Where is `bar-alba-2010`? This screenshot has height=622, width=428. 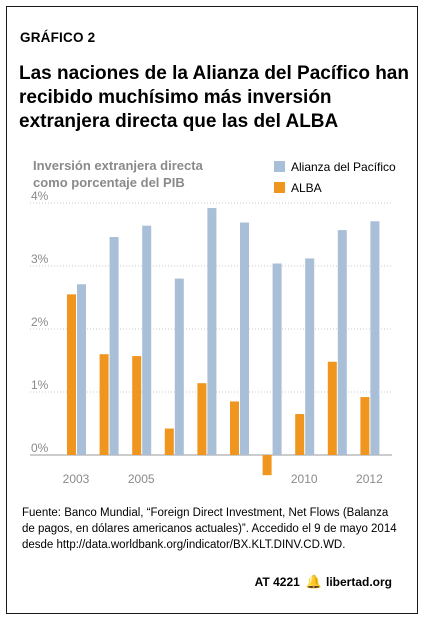
bar-alba-2010 is located at coordinates (300, 434).